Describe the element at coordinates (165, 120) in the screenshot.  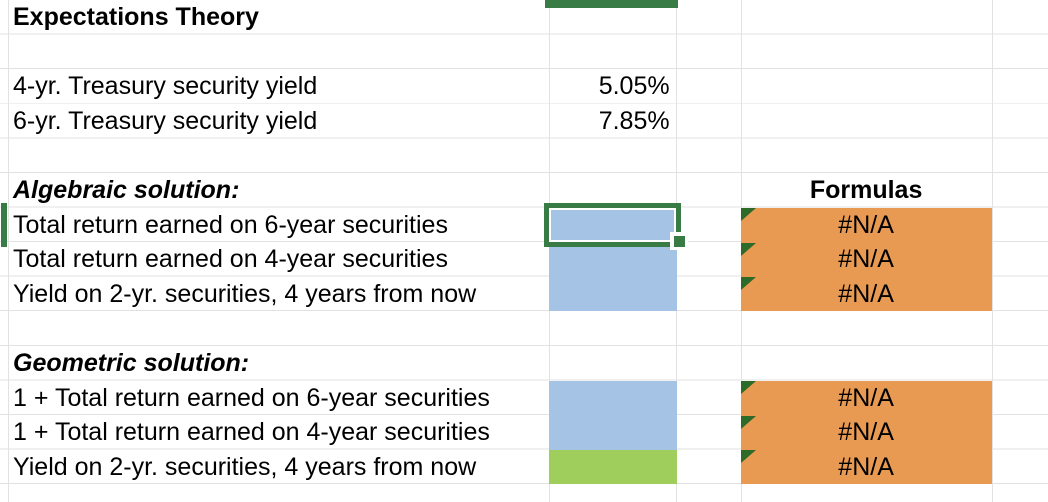
I see `input-label-6yr: 6-yr. Treasury security yield` at that location.